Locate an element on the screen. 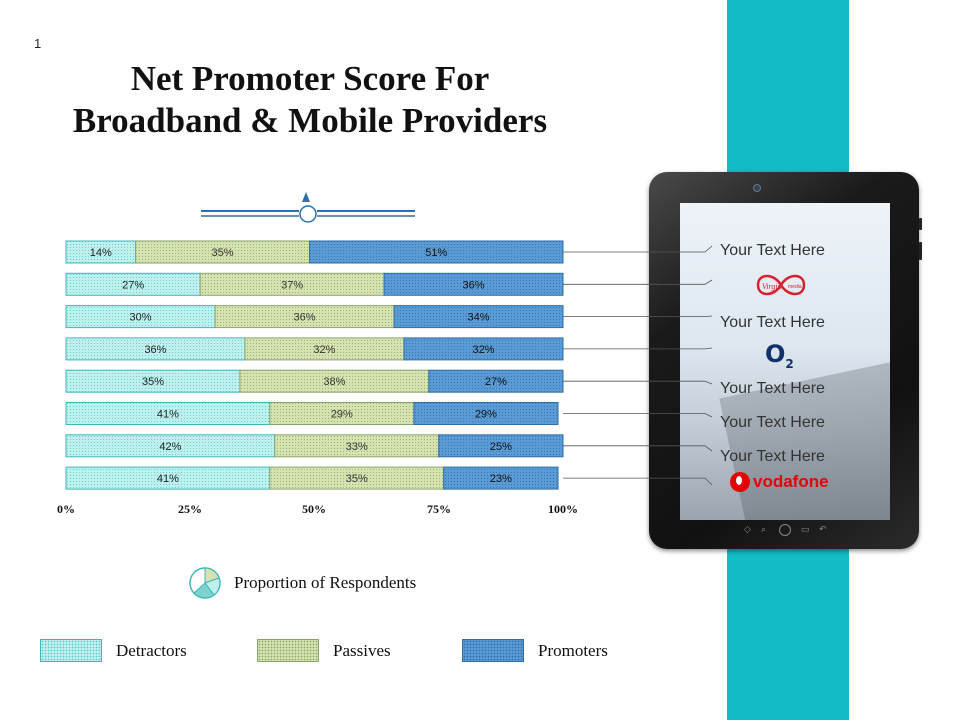  data-label: 23% is located at coordinates (501, 479).